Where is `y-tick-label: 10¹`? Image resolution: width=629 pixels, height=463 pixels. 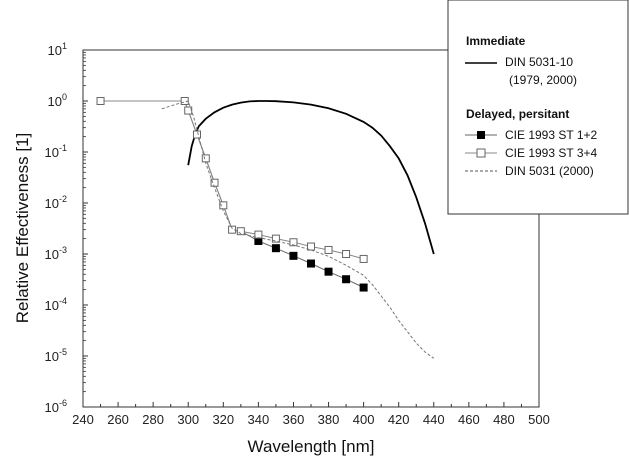 y-tick-label: 10¹ is located at coordinates (57, 49).